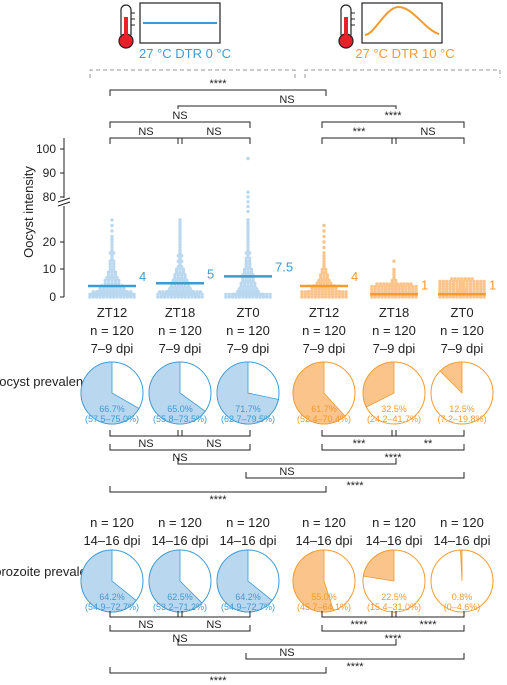 This screenshot has height=685, width=507. I want to click on group-n: n = 120, so click(394, 330).